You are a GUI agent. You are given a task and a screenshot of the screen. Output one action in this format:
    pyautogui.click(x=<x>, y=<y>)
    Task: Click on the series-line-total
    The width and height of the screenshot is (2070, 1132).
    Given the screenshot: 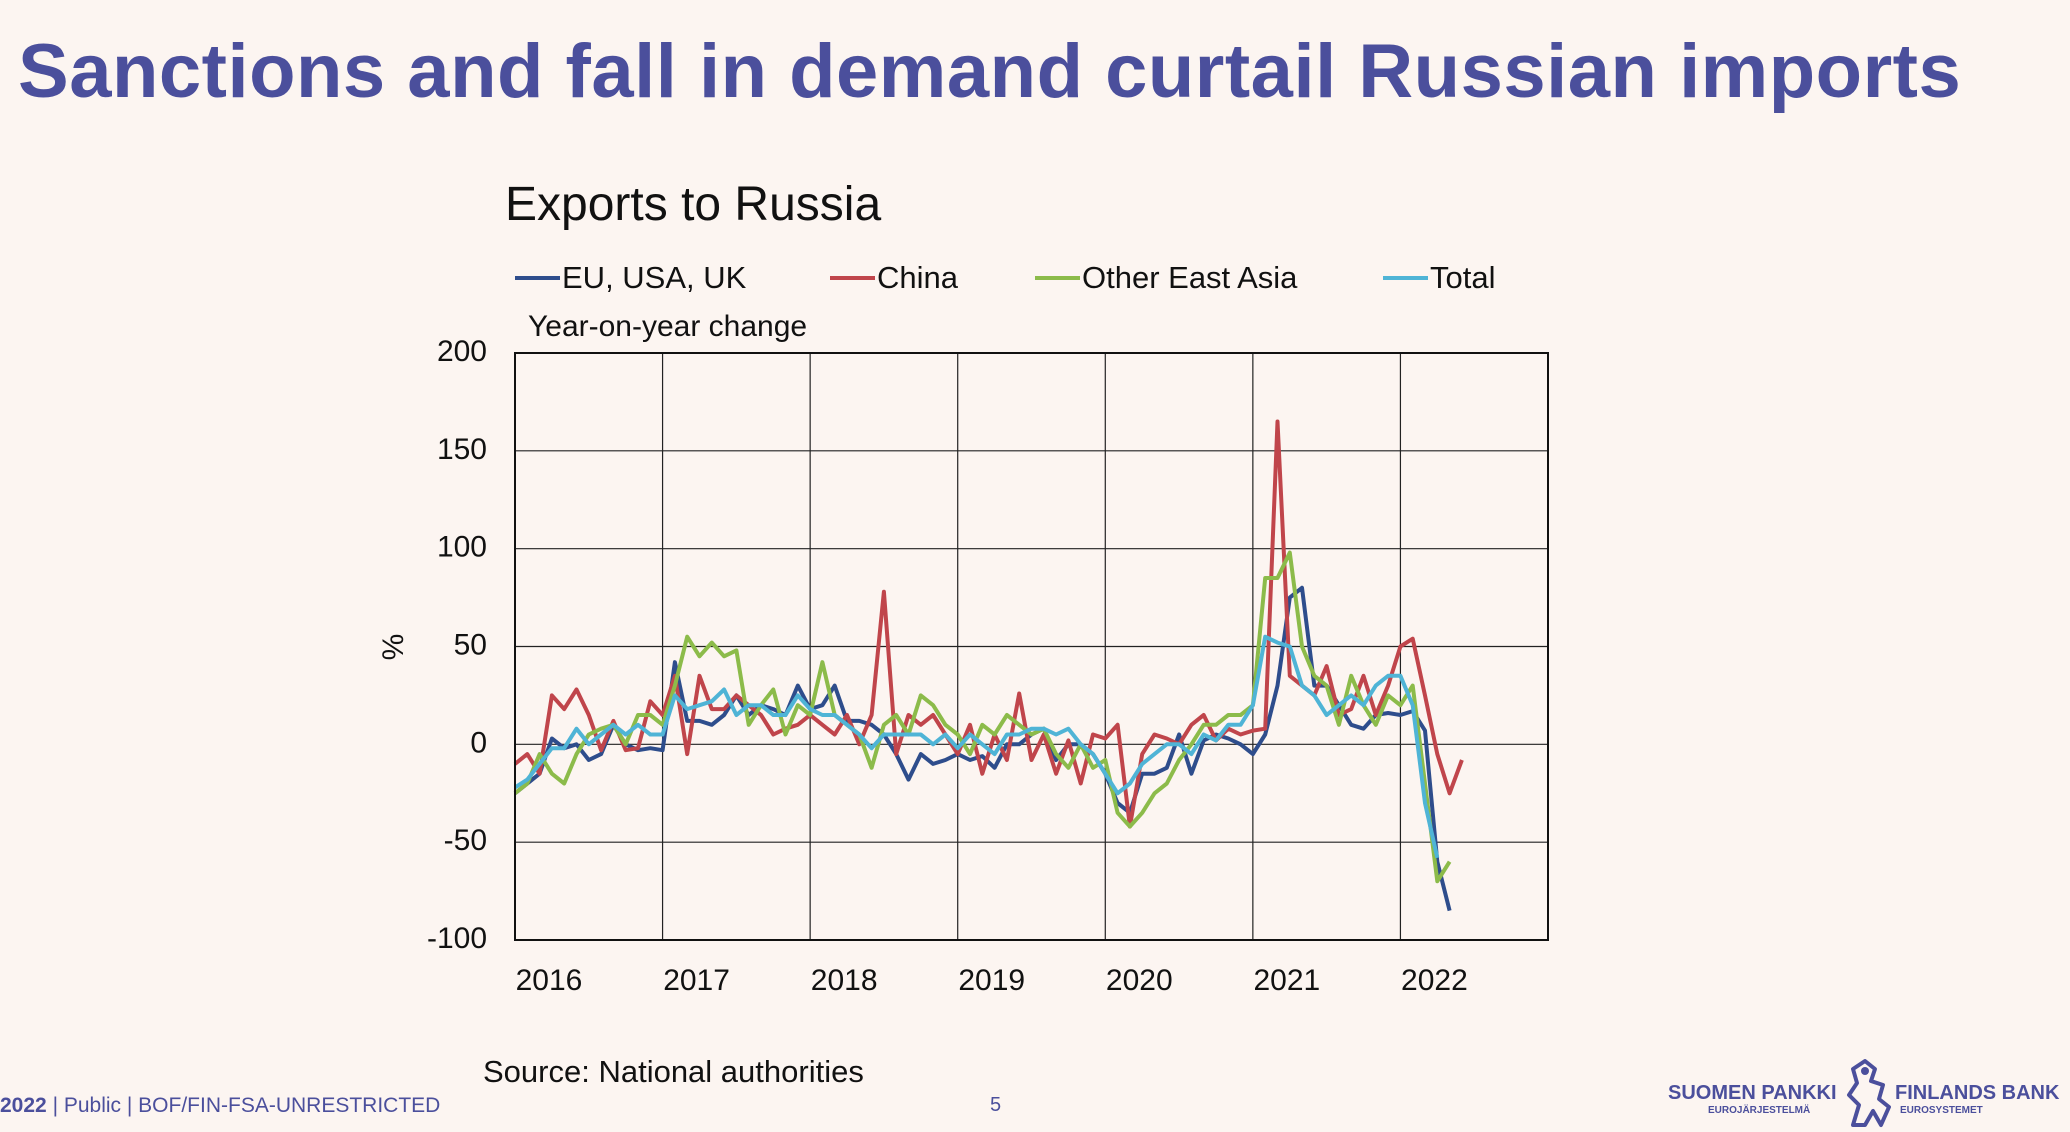 What is the action you would take?
    pyautogui.click(x=976, y=746)
    